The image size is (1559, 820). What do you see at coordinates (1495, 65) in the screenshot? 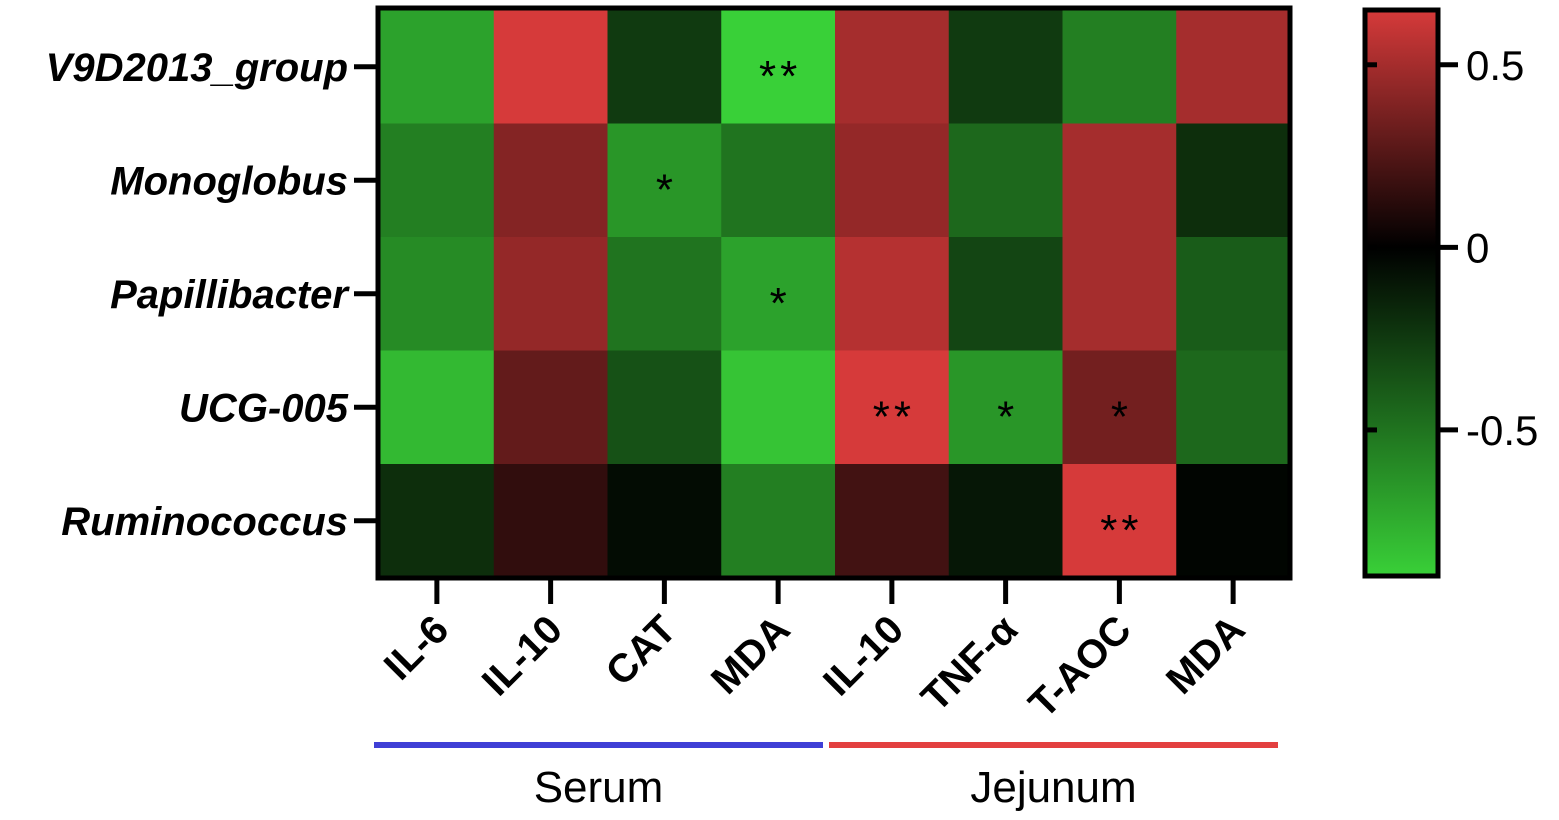
I see `colorbar-tick-label: 0.5` at bounding box center [1495, 65].